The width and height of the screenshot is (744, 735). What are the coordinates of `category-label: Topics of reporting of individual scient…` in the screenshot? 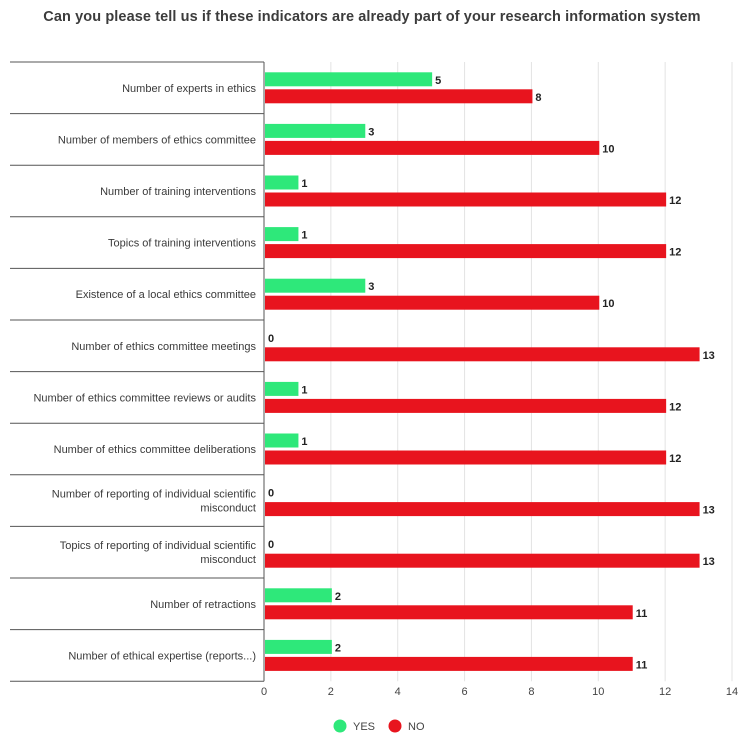 It's located at (158, 553).